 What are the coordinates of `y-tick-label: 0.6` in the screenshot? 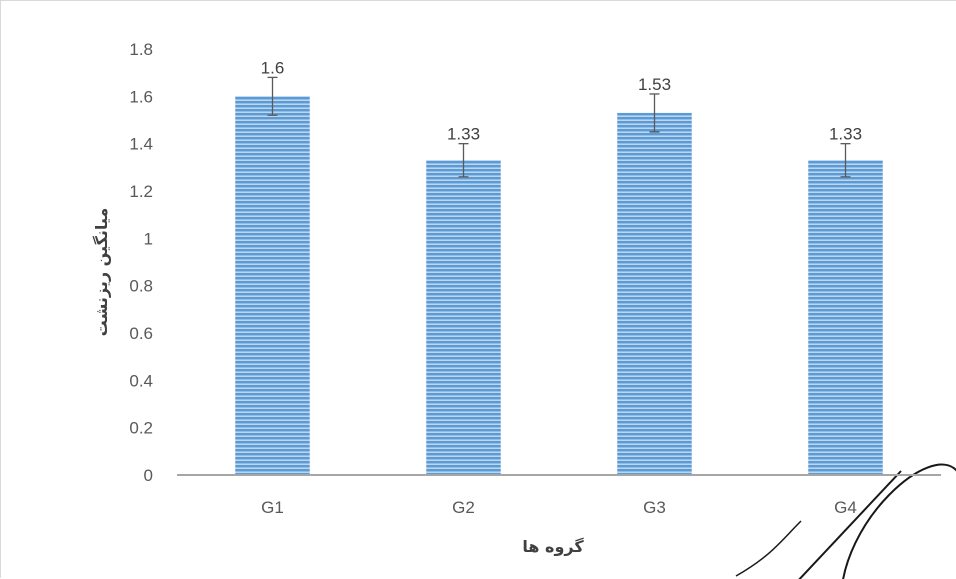 It's located at (141, 333).